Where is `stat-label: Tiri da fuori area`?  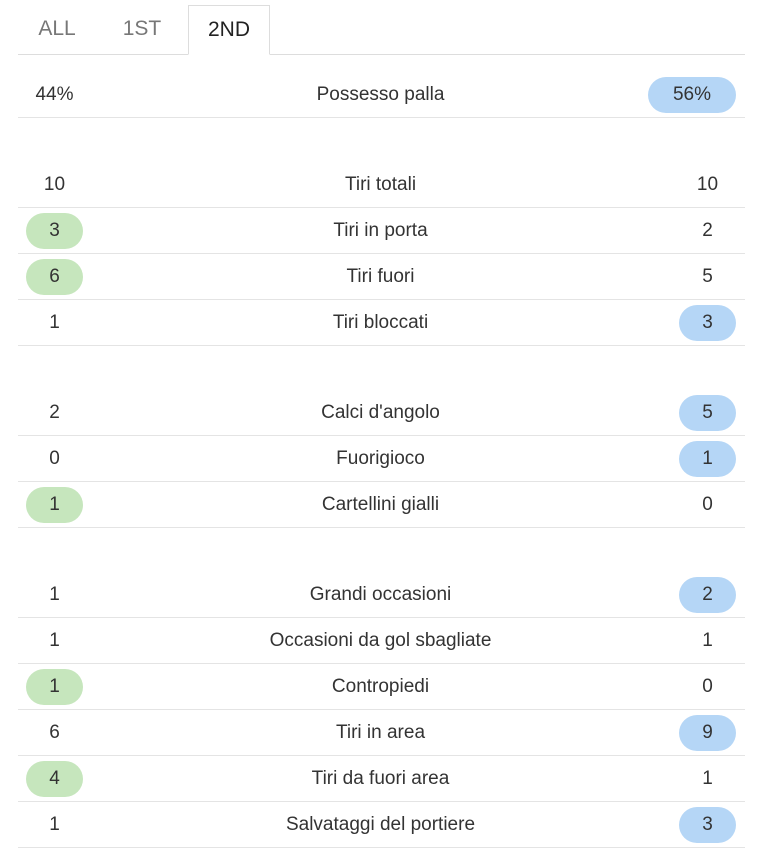 stat-label: Tiri da fuori area is located at coordinates (380, 778).